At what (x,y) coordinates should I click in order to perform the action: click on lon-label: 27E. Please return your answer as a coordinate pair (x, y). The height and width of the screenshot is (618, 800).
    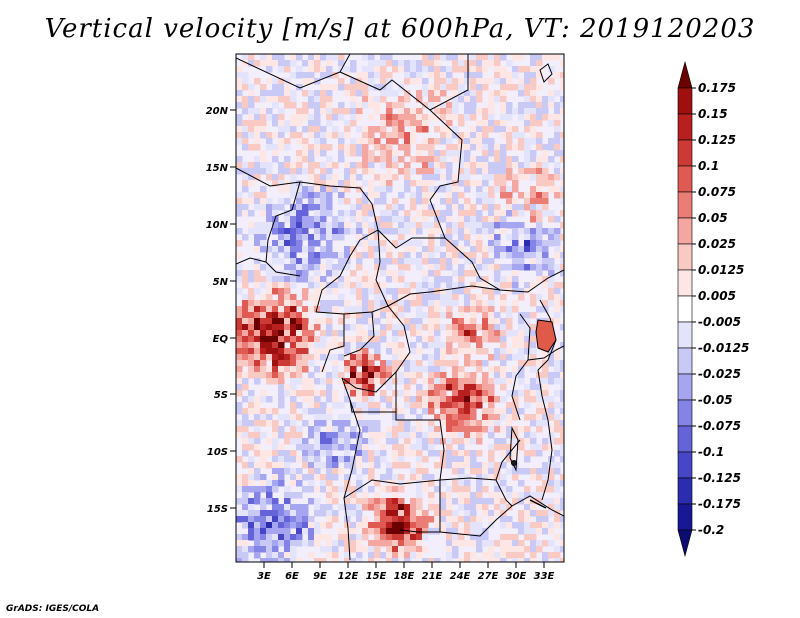
    Looking at the image, I should click on (488, 576).